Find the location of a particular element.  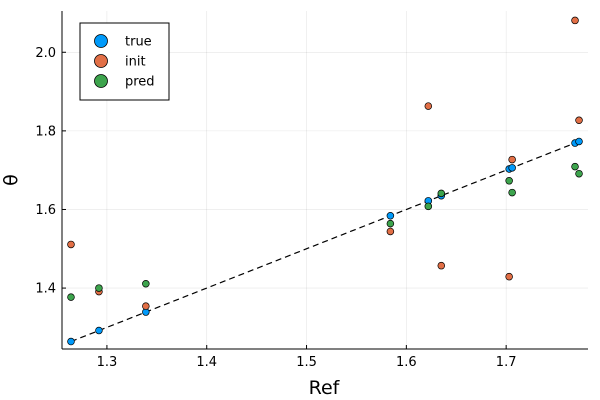

x-tick-label: 1.6 is located at coordinates (406, 362).